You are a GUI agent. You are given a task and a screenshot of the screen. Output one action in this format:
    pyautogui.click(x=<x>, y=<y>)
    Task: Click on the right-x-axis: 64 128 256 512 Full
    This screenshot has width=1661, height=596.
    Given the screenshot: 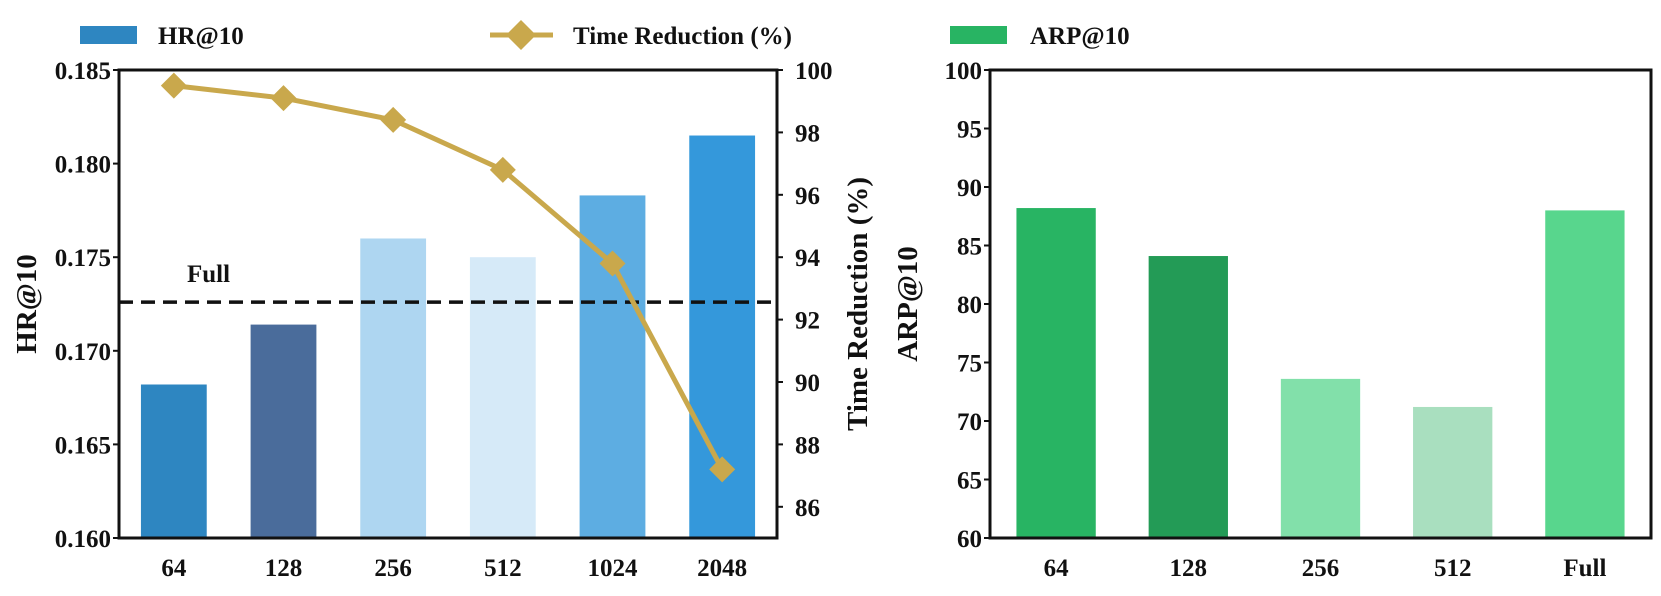 What is the action you would take?
    pyautogui.click(x=1325, y=568)
    